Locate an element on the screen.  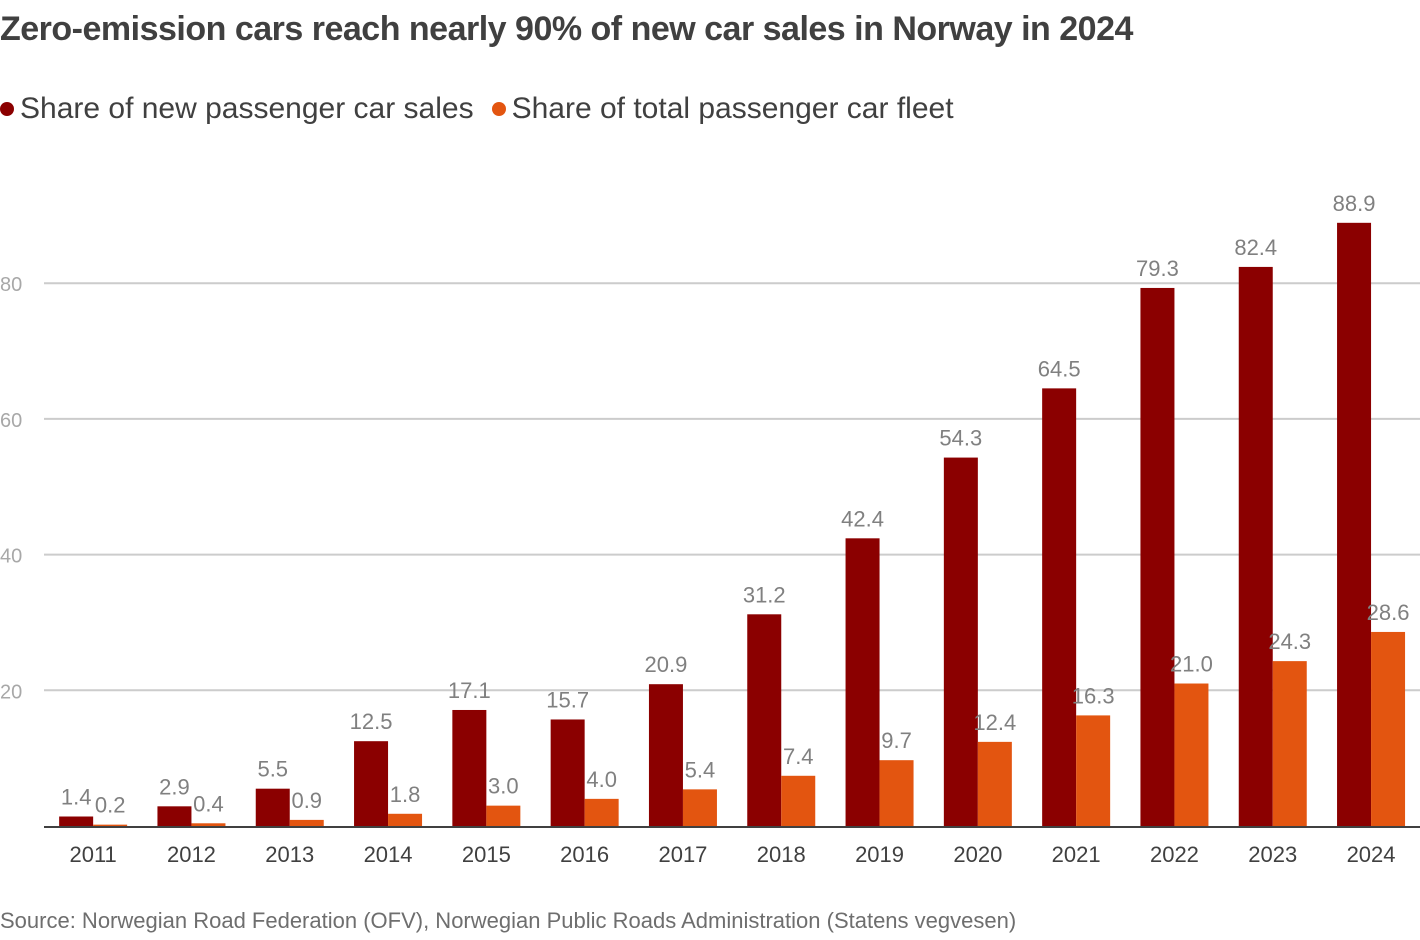
value-label-new-sales-2015: 17.1 is located at coordinates (469, 690).